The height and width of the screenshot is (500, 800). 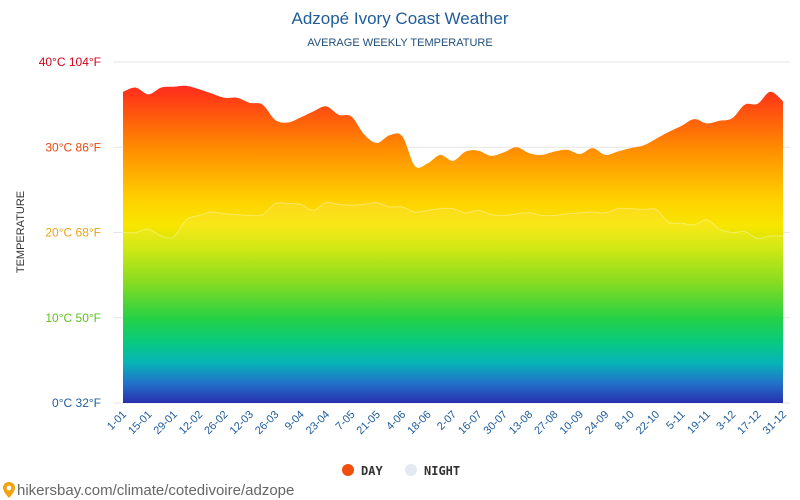 I want to click on x-tick-label: 22-10, so click(x=648, y=423).